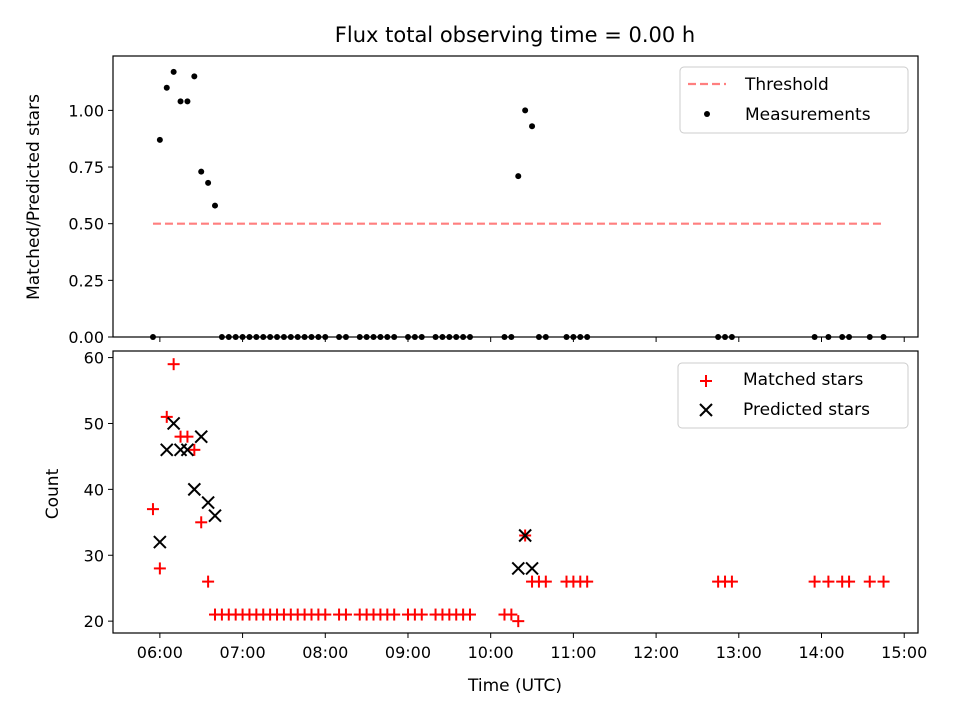 This screenshot has width=960, height=720. What do you see at coordinates (793, 395) in the screenshot?
I see `bottom-legend: Matched stars Predicted stars` at bounding box center [793, 395].